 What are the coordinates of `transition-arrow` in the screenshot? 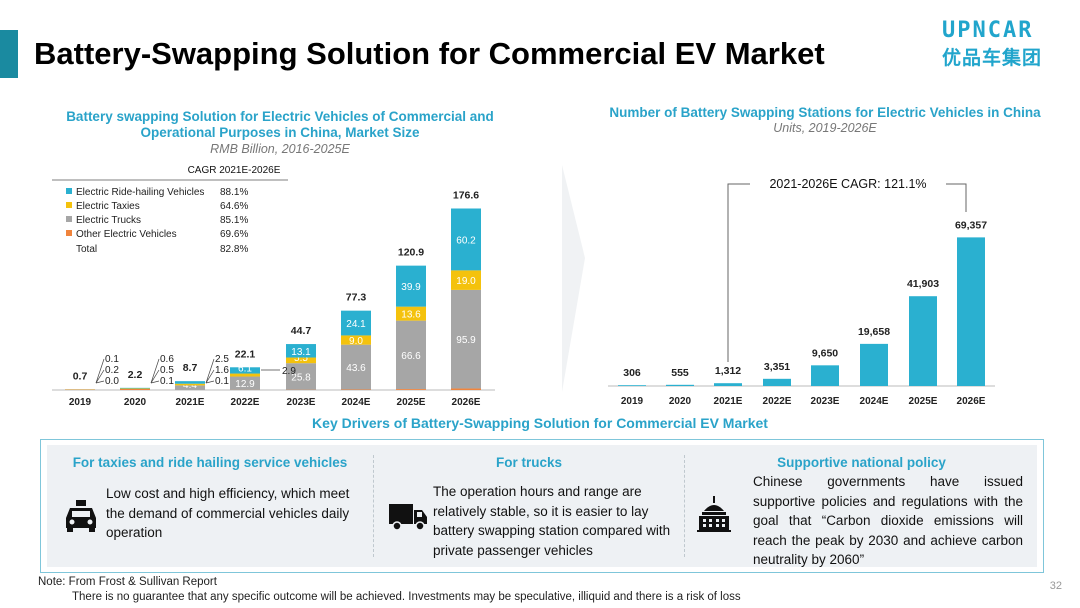 It's located at (573, 278).